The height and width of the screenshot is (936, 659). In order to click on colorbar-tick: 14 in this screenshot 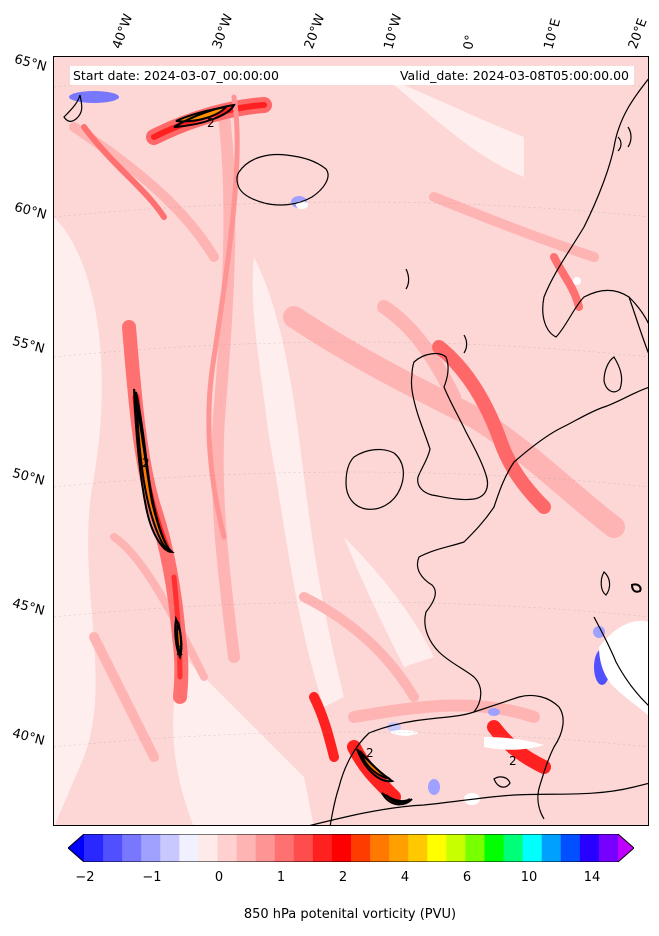, I will do `click(592, 877)`.